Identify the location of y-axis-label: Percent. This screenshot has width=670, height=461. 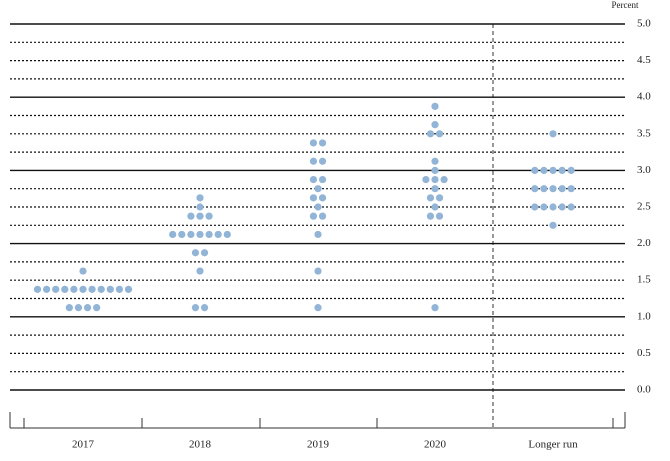
(625, 5).